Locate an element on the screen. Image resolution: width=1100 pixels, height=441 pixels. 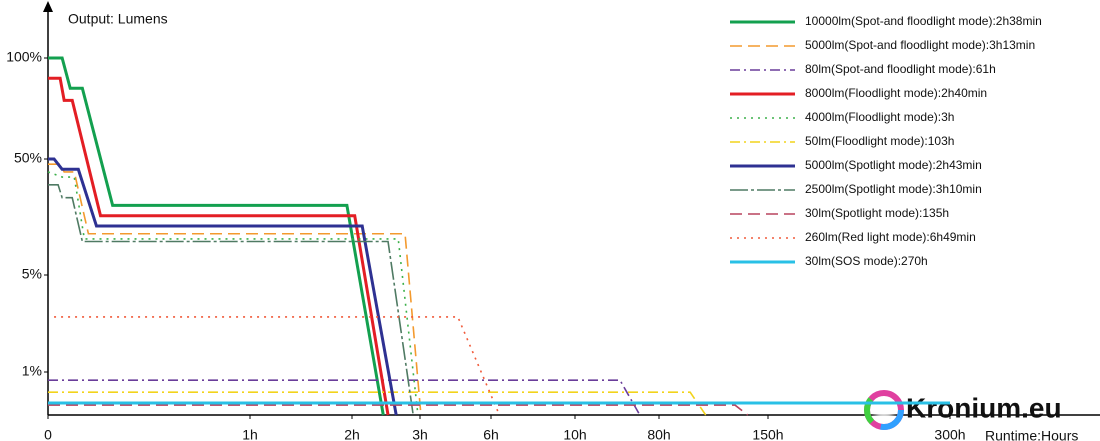
x-tick-label: 1h is located at coordinates (250, 434).